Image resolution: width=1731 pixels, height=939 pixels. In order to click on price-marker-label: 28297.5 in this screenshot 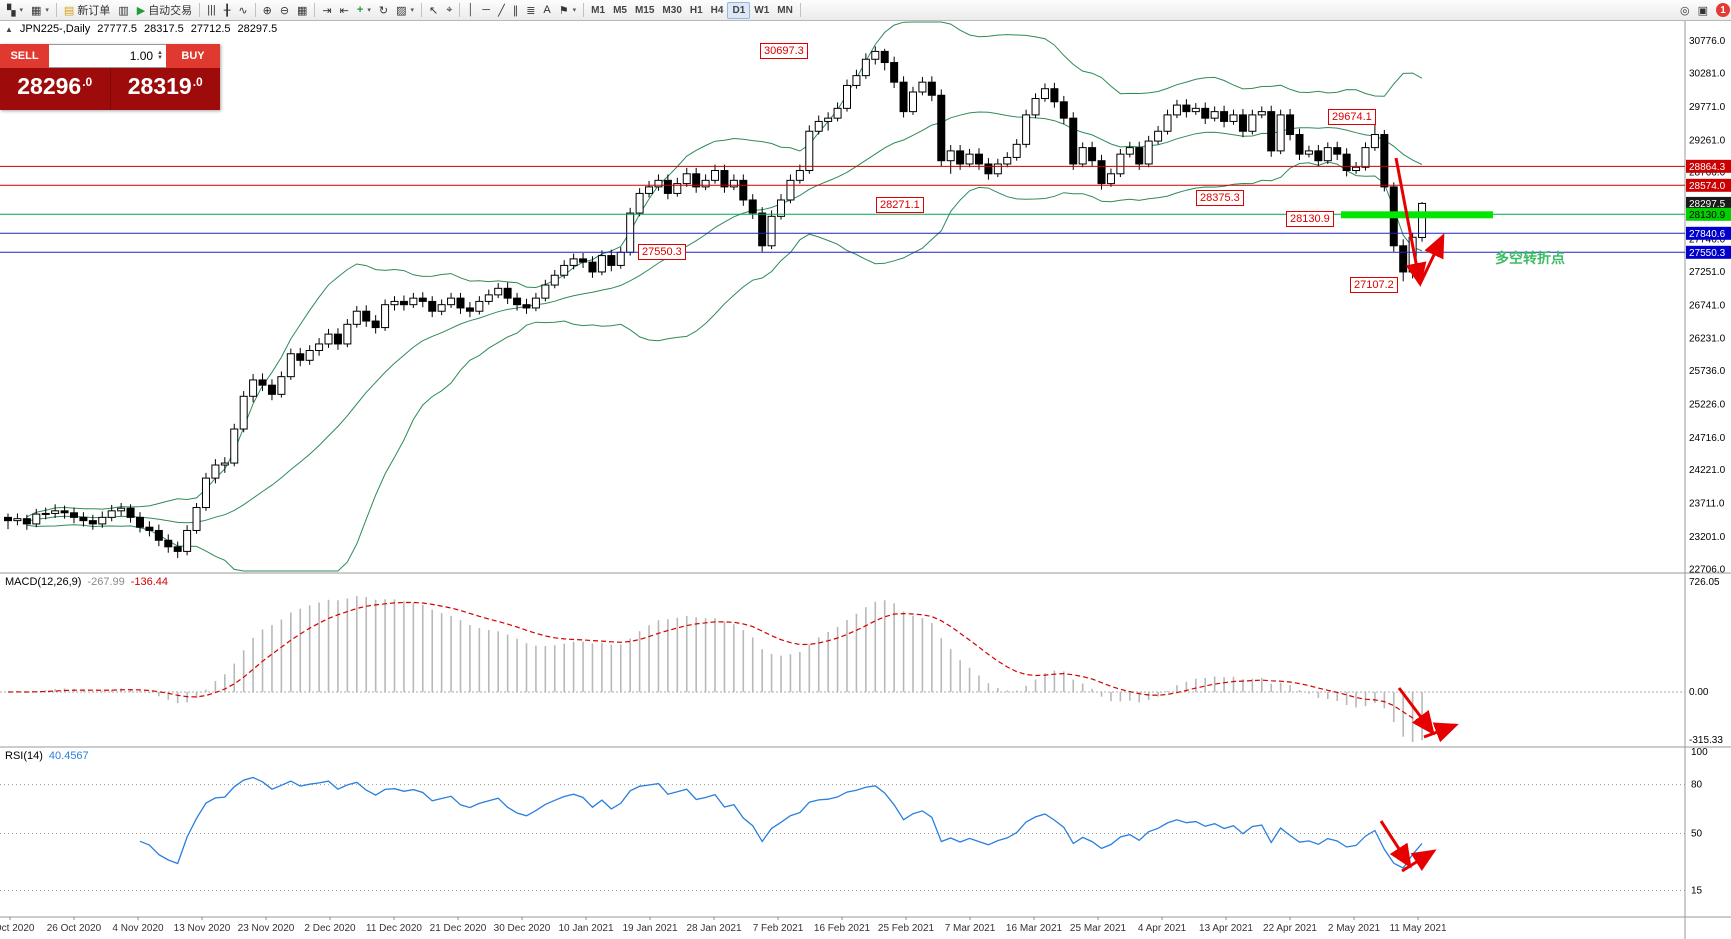, I will do `click(1707, 204)`.